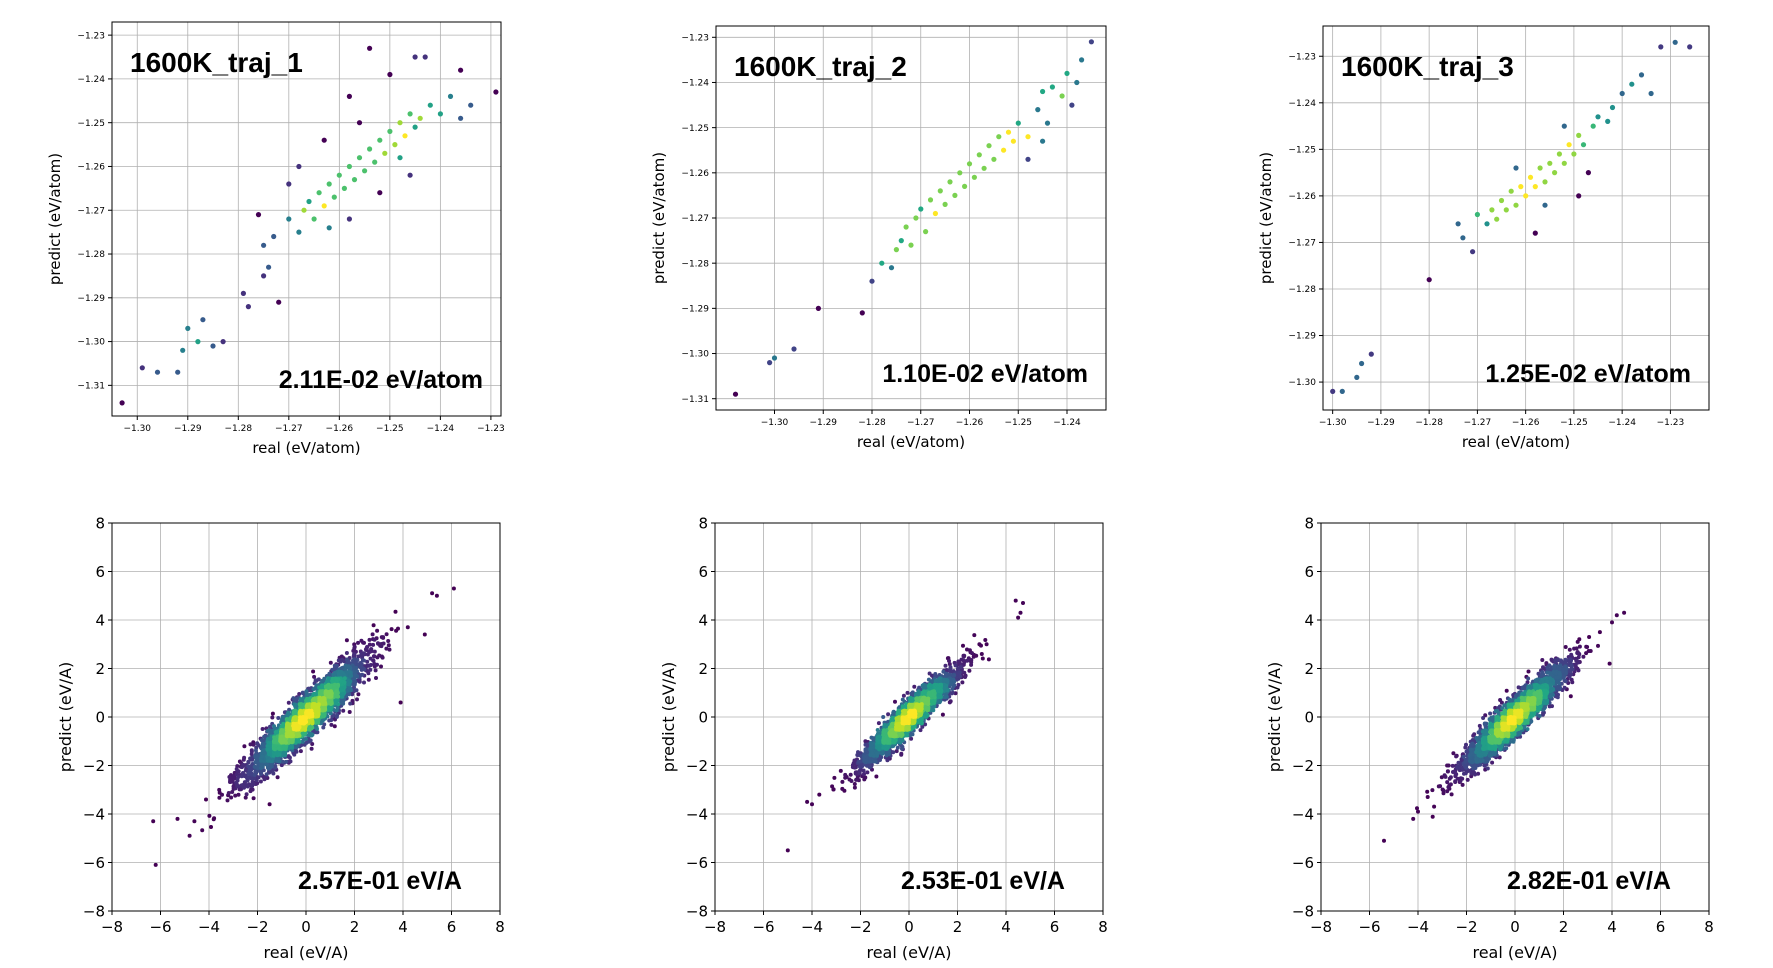  What do you see at coordinates (91, 80) in the screenshot?
I see `y-tick-label: −1.24` at bounding box center [91, 80].